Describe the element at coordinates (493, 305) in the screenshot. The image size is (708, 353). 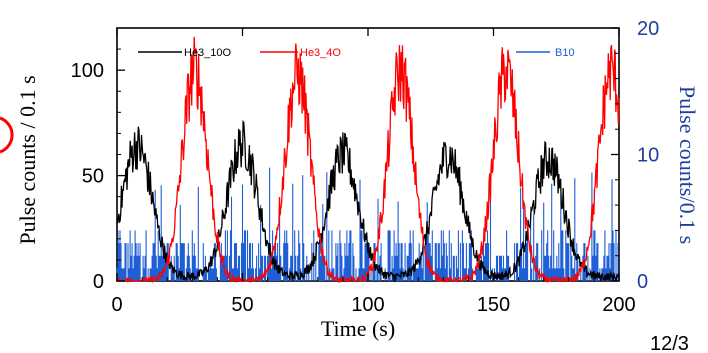
I see `x-tick-label: 150` at that location.